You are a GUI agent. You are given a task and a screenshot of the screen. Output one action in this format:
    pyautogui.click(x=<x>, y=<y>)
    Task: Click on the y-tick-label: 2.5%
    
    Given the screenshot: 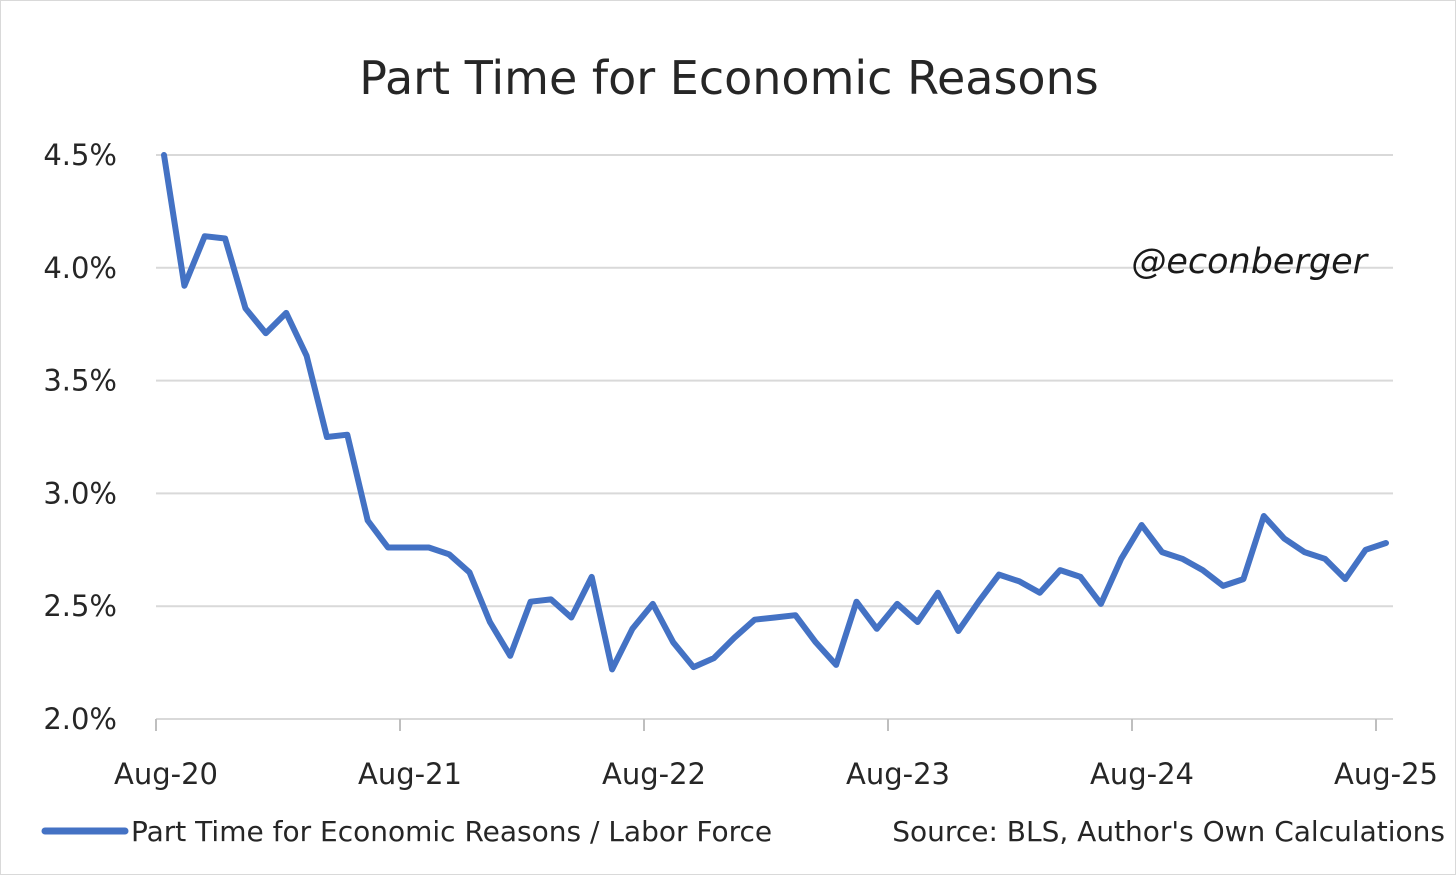 What is the action you would take?
    pyautogui.click(x=80, y=606)
    